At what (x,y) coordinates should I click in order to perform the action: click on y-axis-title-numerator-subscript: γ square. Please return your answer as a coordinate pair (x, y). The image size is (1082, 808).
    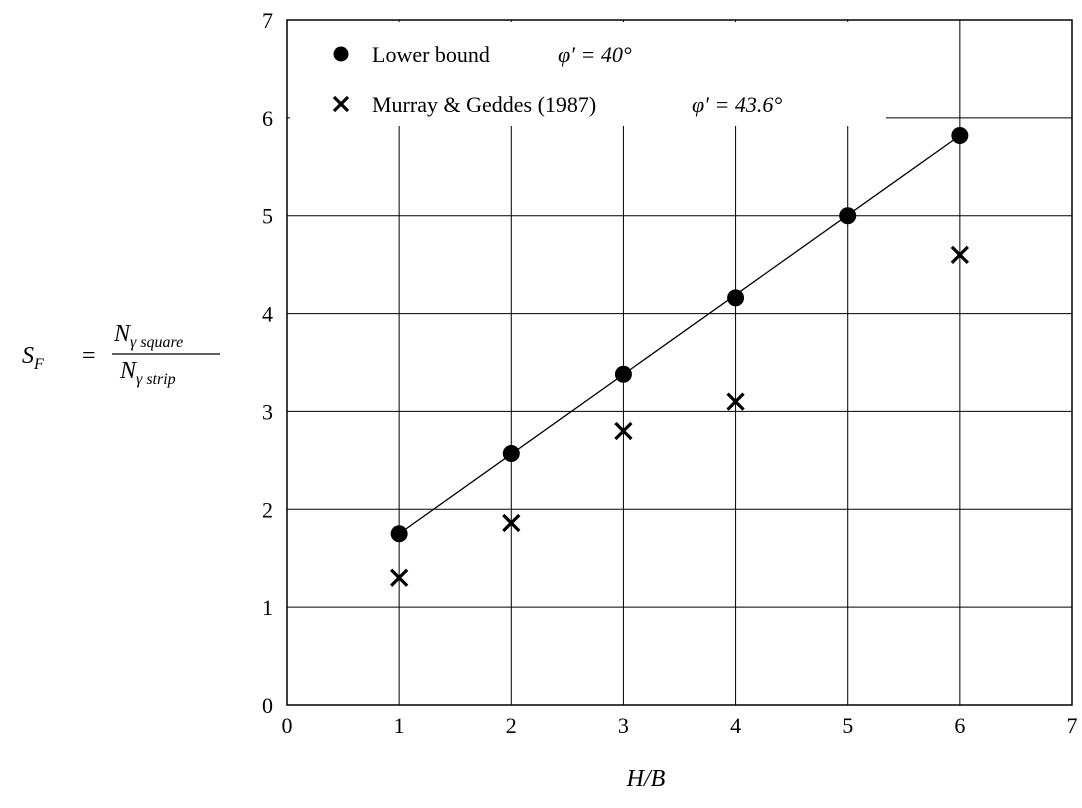
    Looking at the image, I should click on (156, 342).